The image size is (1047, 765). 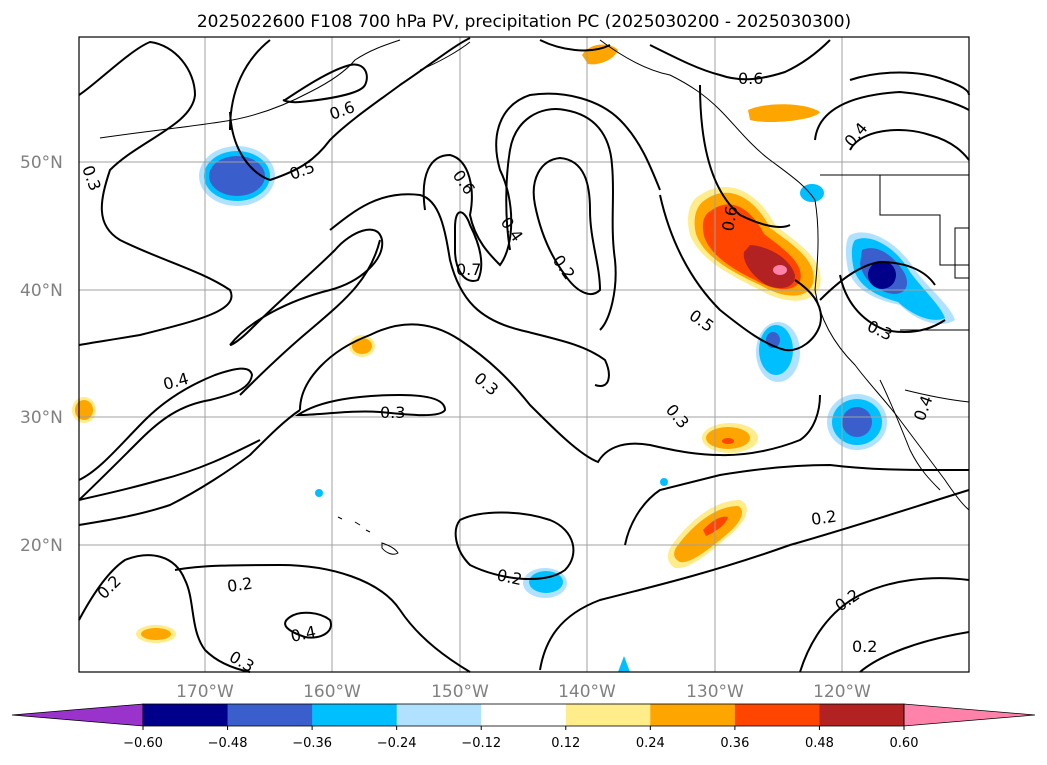 I want to click on lon-label: 150°W, so click(x=460, y=692).